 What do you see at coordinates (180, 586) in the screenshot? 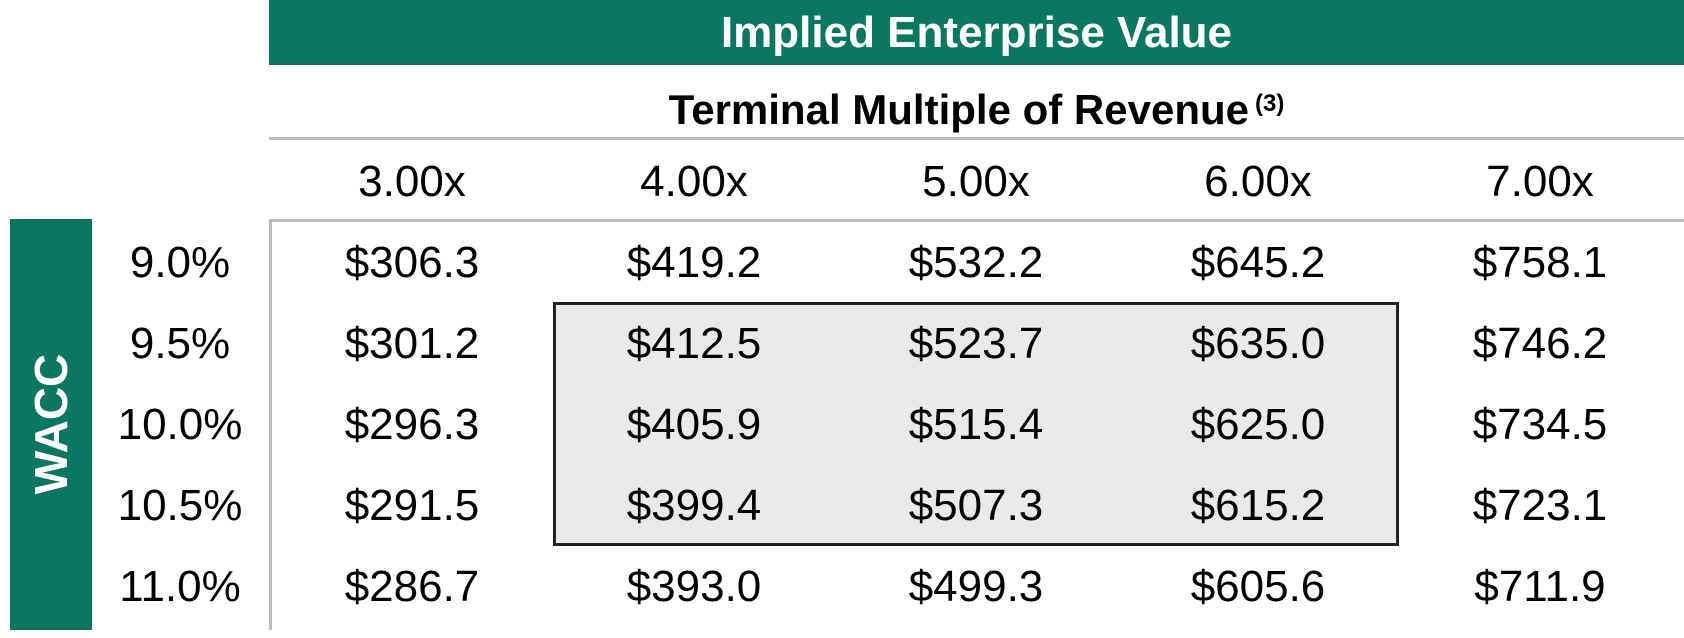
I see `row-label-wacc: 11.0%` at bounding box center [180, 586].